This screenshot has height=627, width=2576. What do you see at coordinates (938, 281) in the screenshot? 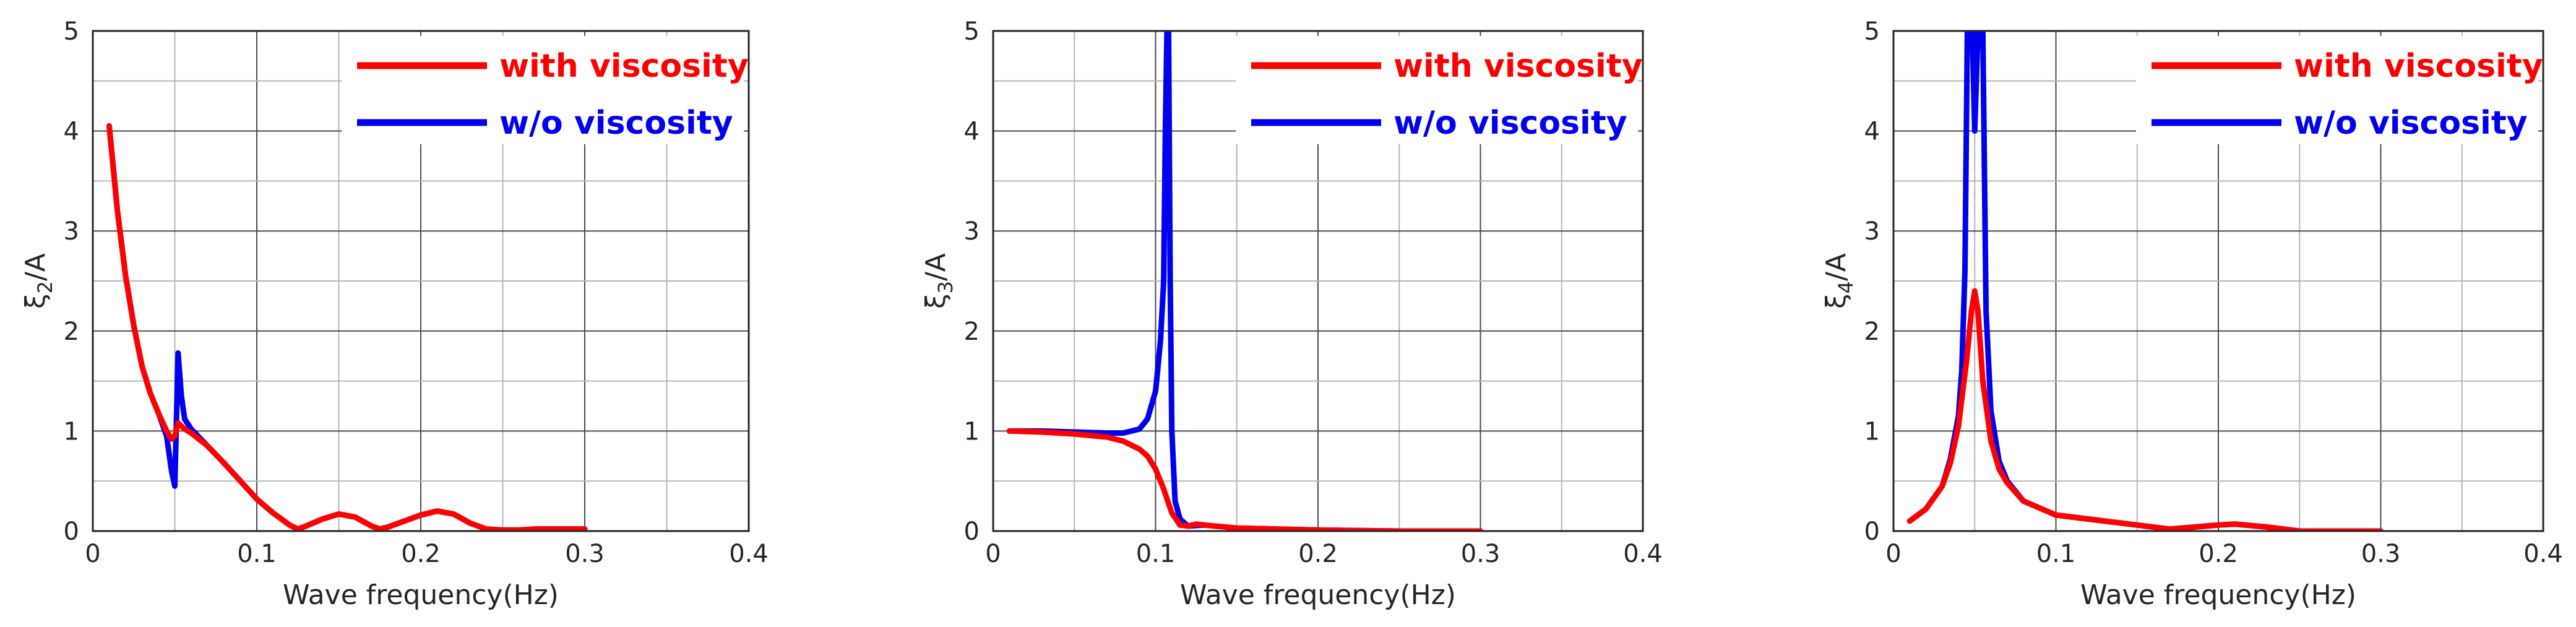
I see `y-axis-label: ξ3/A` at bounding box center [938, 281].